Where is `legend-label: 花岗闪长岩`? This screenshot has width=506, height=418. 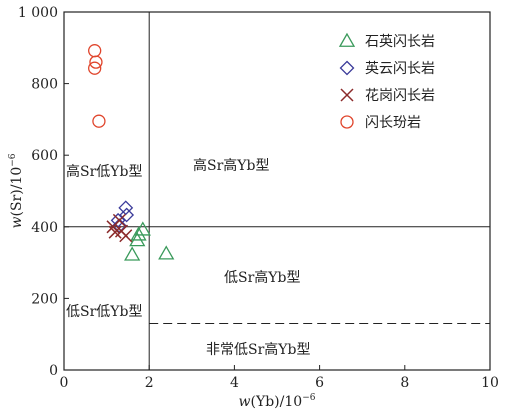
legend-label: 花岗闪长岩 is located at coordinates (400, 96).